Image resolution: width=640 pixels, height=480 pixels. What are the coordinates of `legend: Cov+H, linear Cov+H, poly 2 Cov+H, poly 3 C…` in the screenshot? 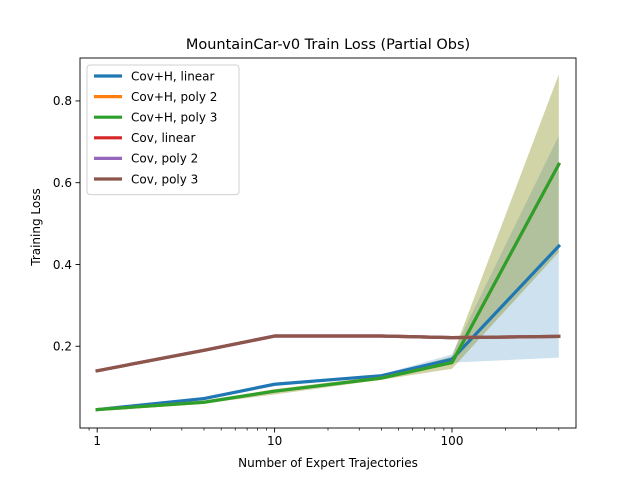 It's located at (163, 130).